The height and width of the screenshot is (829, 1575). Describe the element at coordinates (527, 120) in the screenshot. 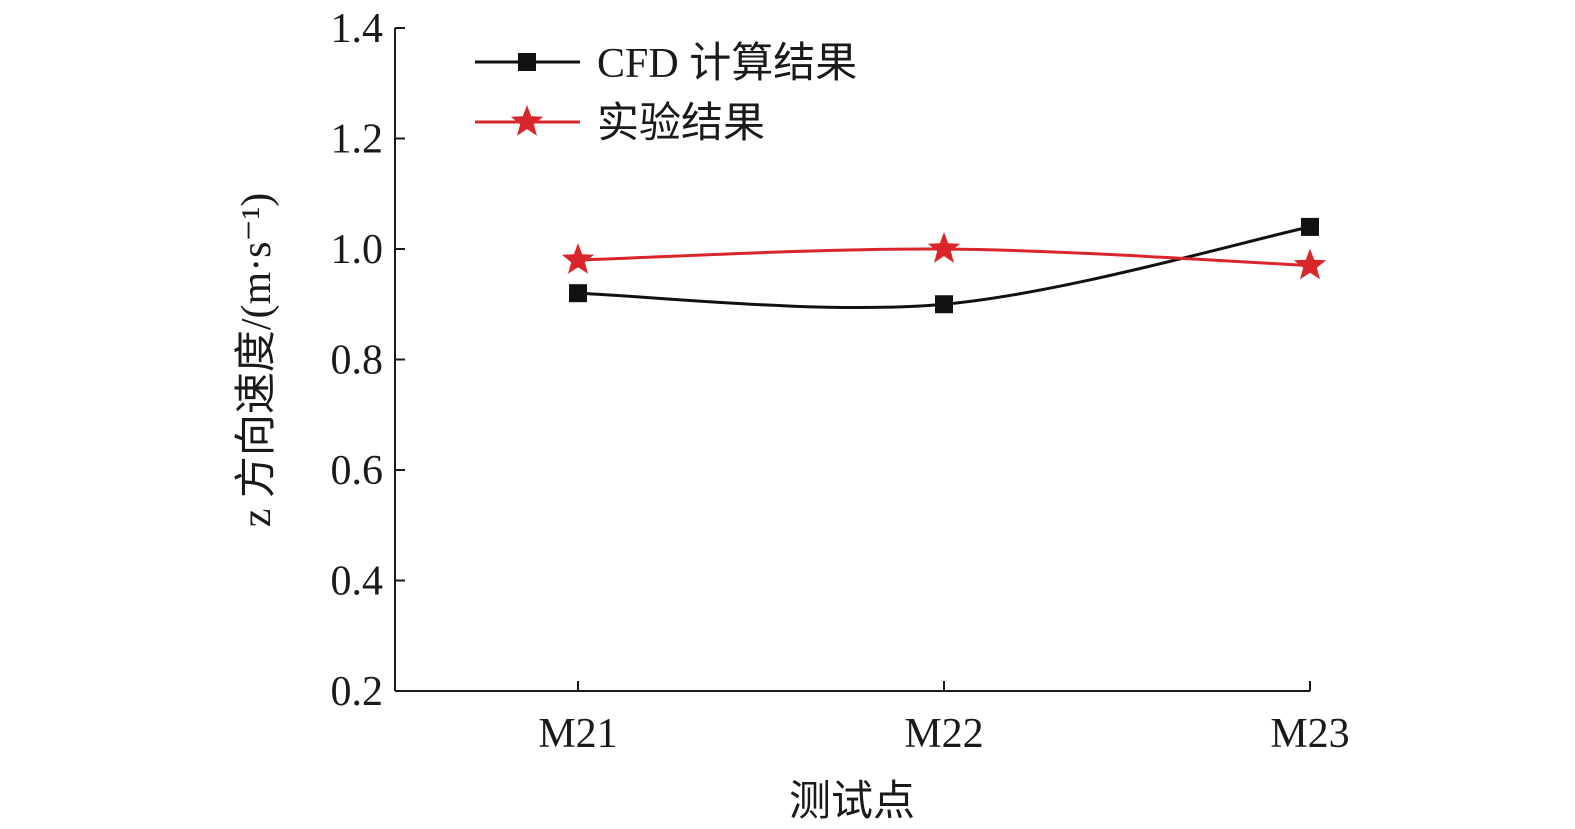

I see `legend-star-marker` at that location.